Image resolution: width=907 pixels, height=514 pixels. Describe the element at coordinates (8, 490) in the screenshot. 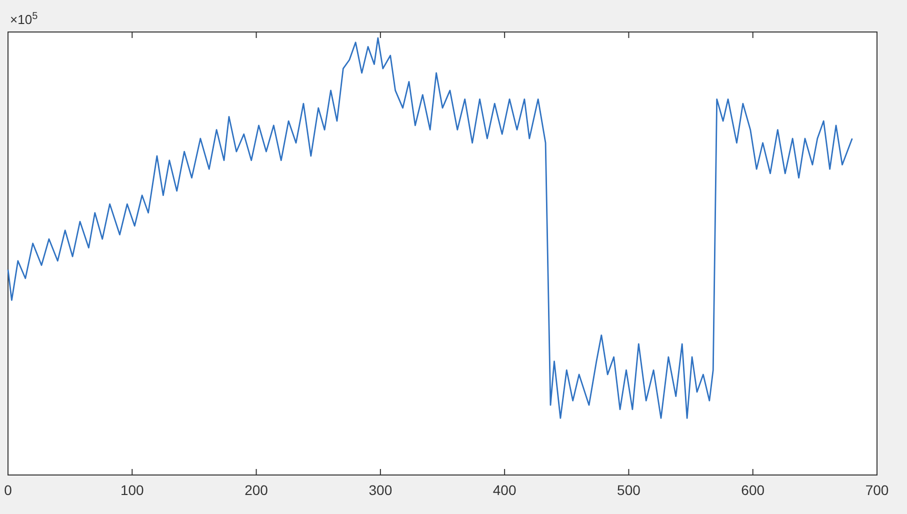

I see `x-tick-label: 0` at that location.